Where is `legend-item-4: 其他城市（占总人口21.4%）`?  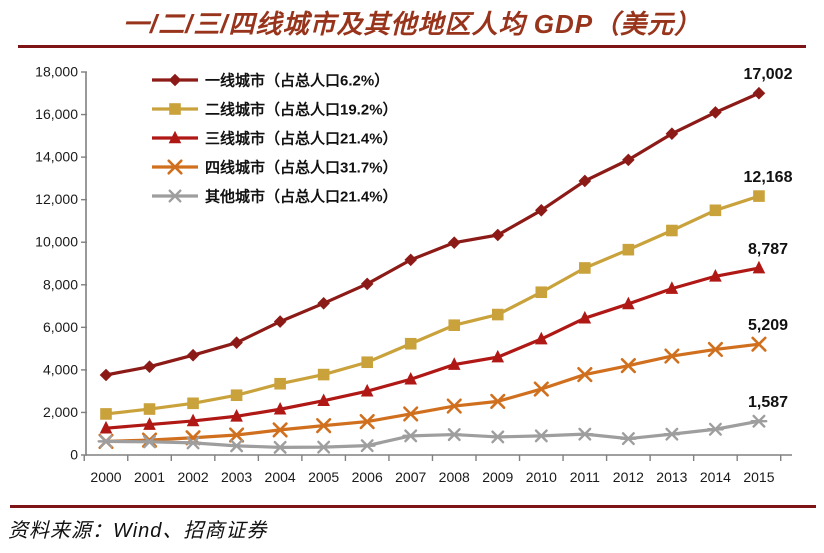
legend-item-4: 其他城市（占总人口21.4%） is located at coordinates (275, 197).